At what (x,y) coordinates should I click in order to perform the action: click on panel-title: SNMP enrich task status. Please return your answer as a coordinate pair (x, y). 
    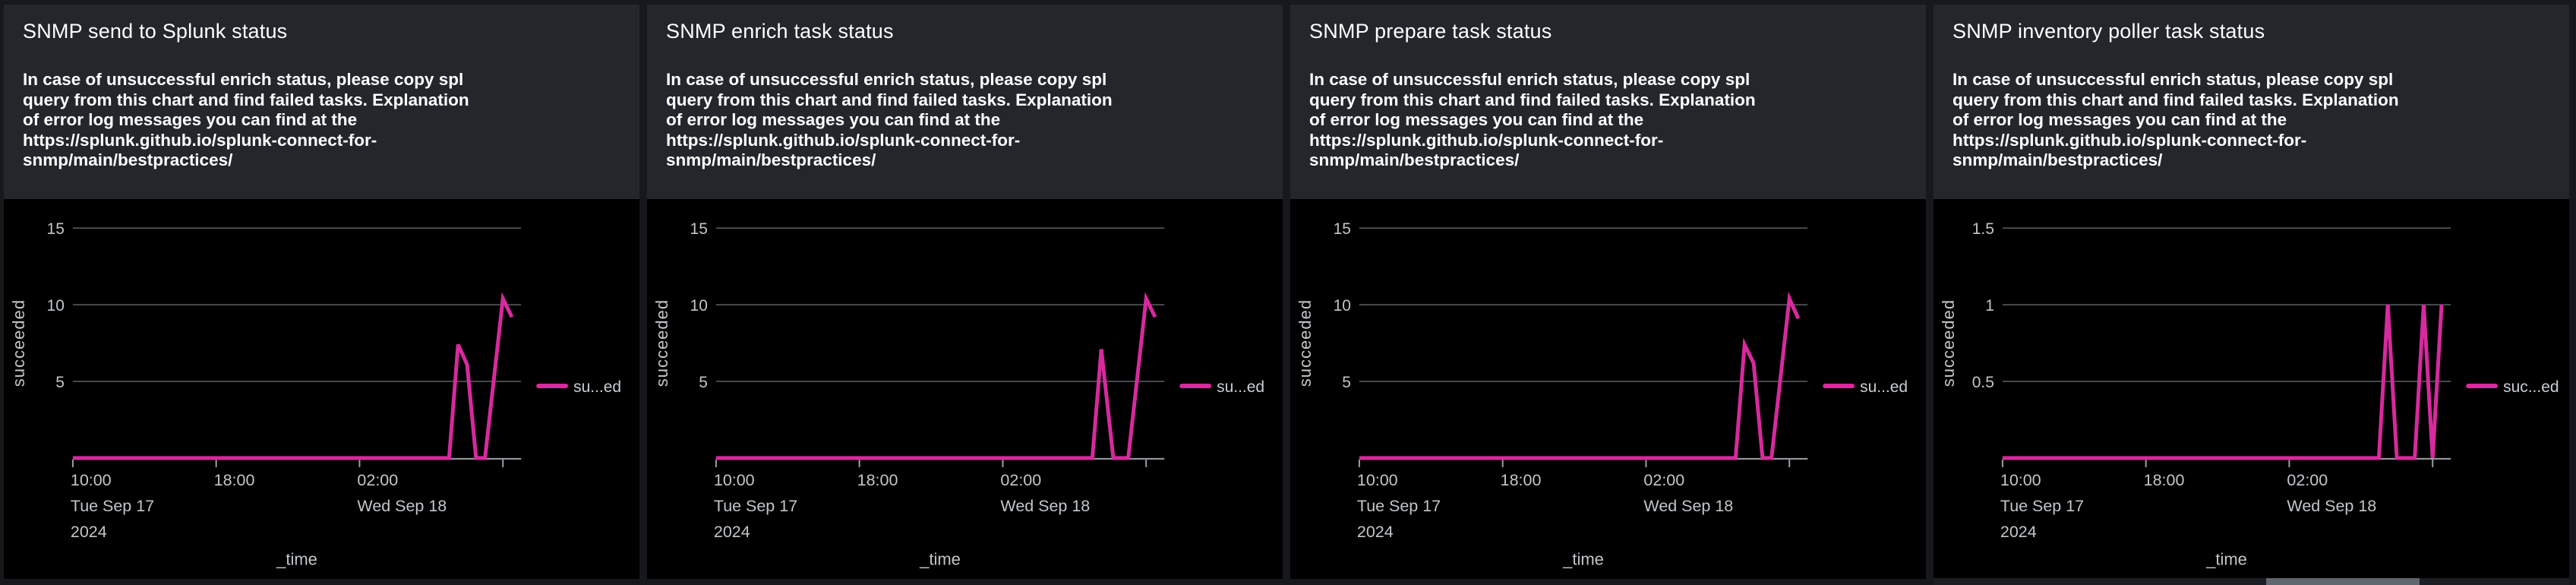
    Looking at the image, I should click on (780, 31).